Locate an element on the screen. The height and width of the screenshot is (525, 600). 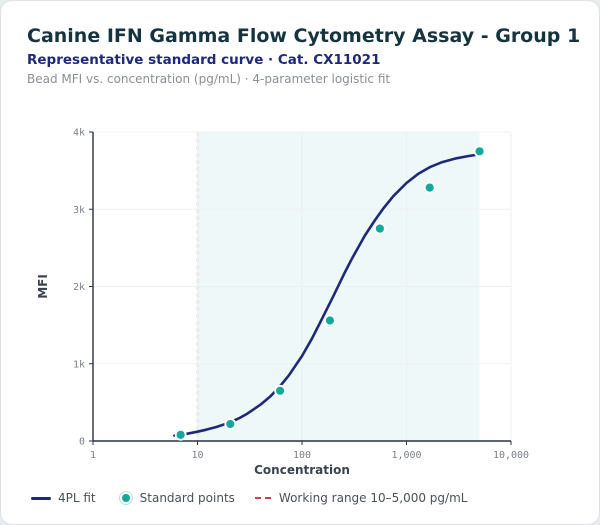
legend-label-range: Working range 10–5,000 pg/mL is located at coordinates (373, 498).